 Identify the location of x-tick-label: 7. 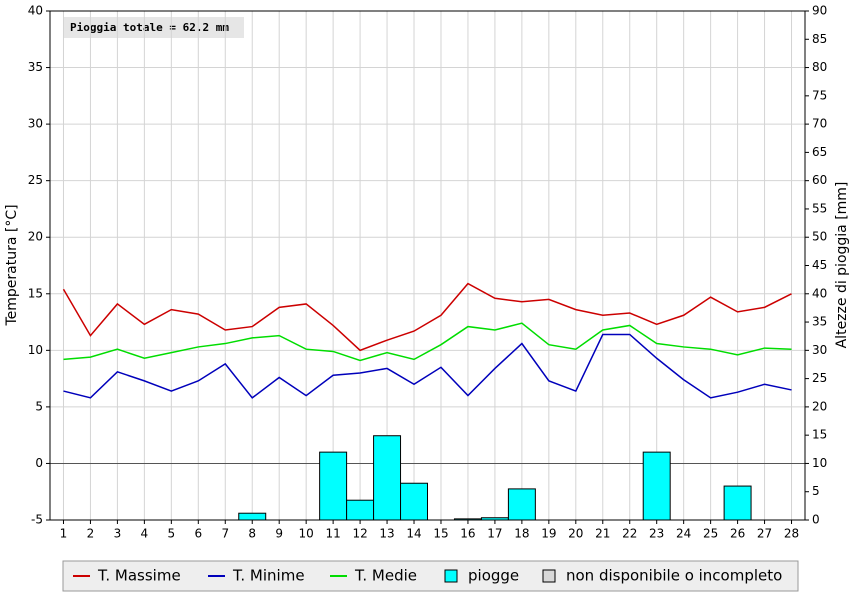
(225, 534).